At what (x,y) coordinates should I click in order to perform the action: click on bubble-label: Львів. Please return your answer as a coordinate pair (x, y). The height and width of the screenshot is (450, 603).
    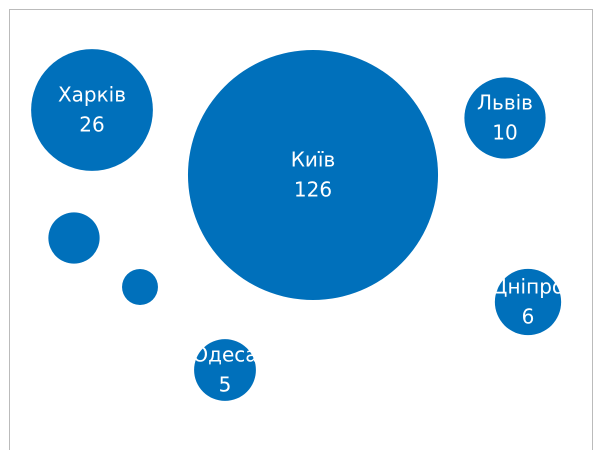
    Looking at the image, I should click on (505, 103).